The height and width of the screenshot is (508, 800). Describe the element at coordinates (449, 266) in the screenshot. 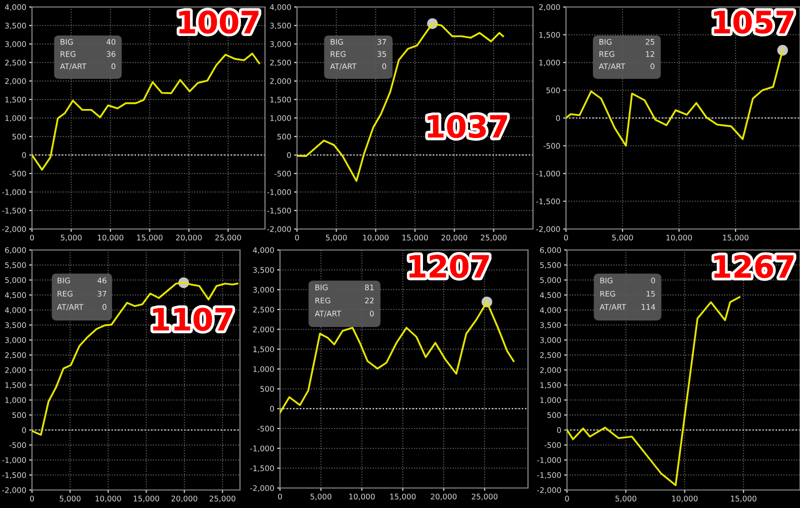

I see `chart-title: 1207` at that location.